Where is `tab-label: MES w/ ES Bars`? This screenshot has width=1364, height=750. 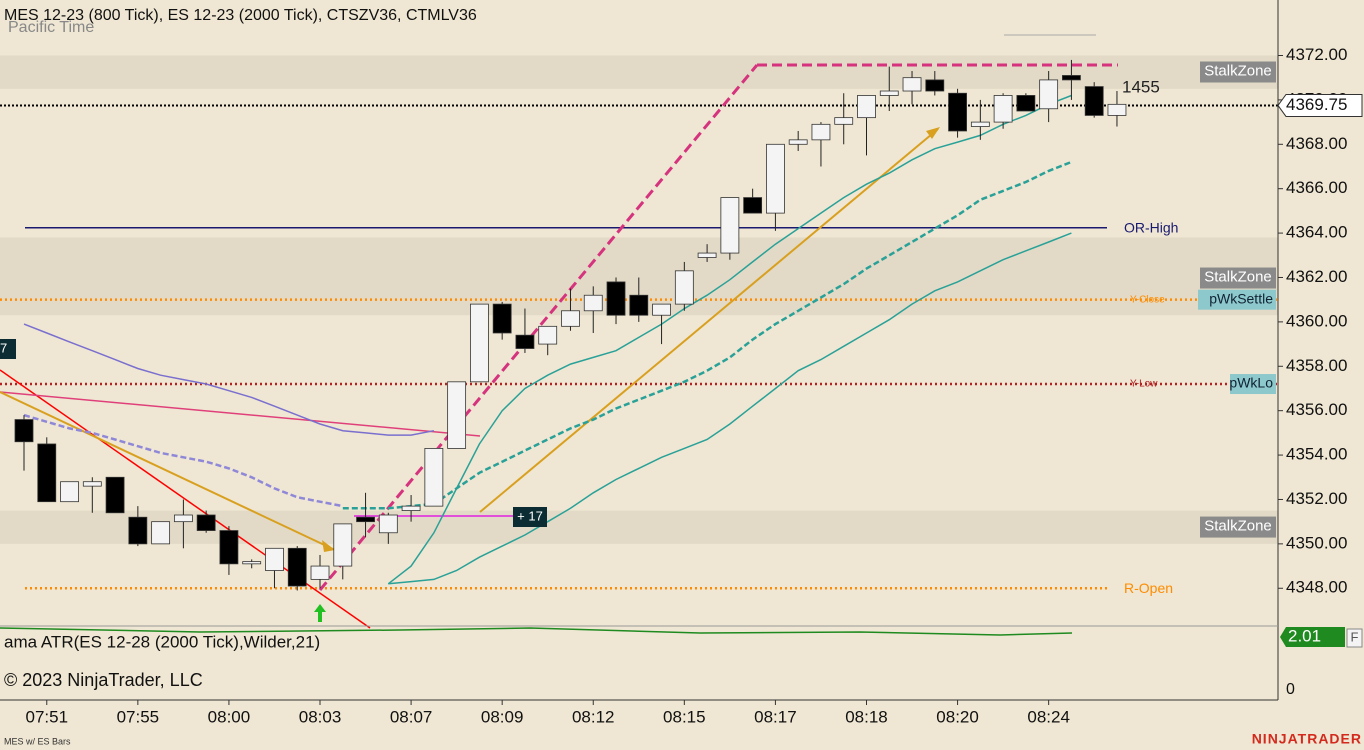 tab-label: MES w/ ES Bars is located at coordinates (37, 741).